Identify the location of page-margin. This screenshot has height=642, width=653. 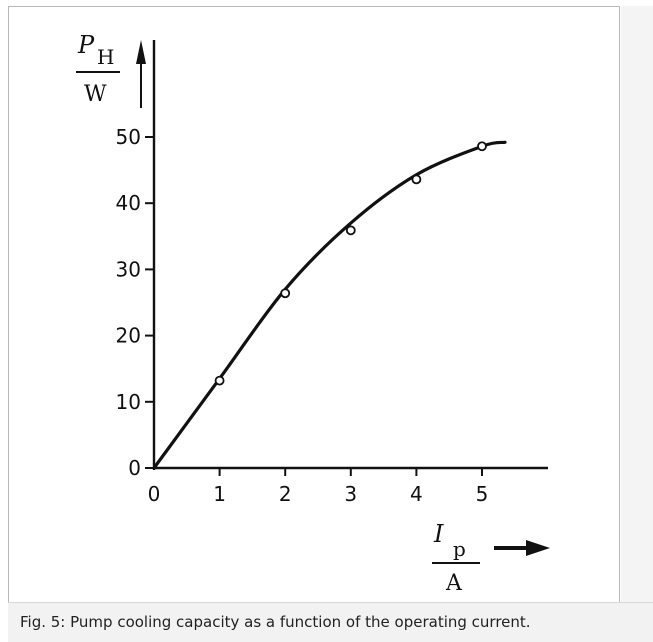
(637, 304).